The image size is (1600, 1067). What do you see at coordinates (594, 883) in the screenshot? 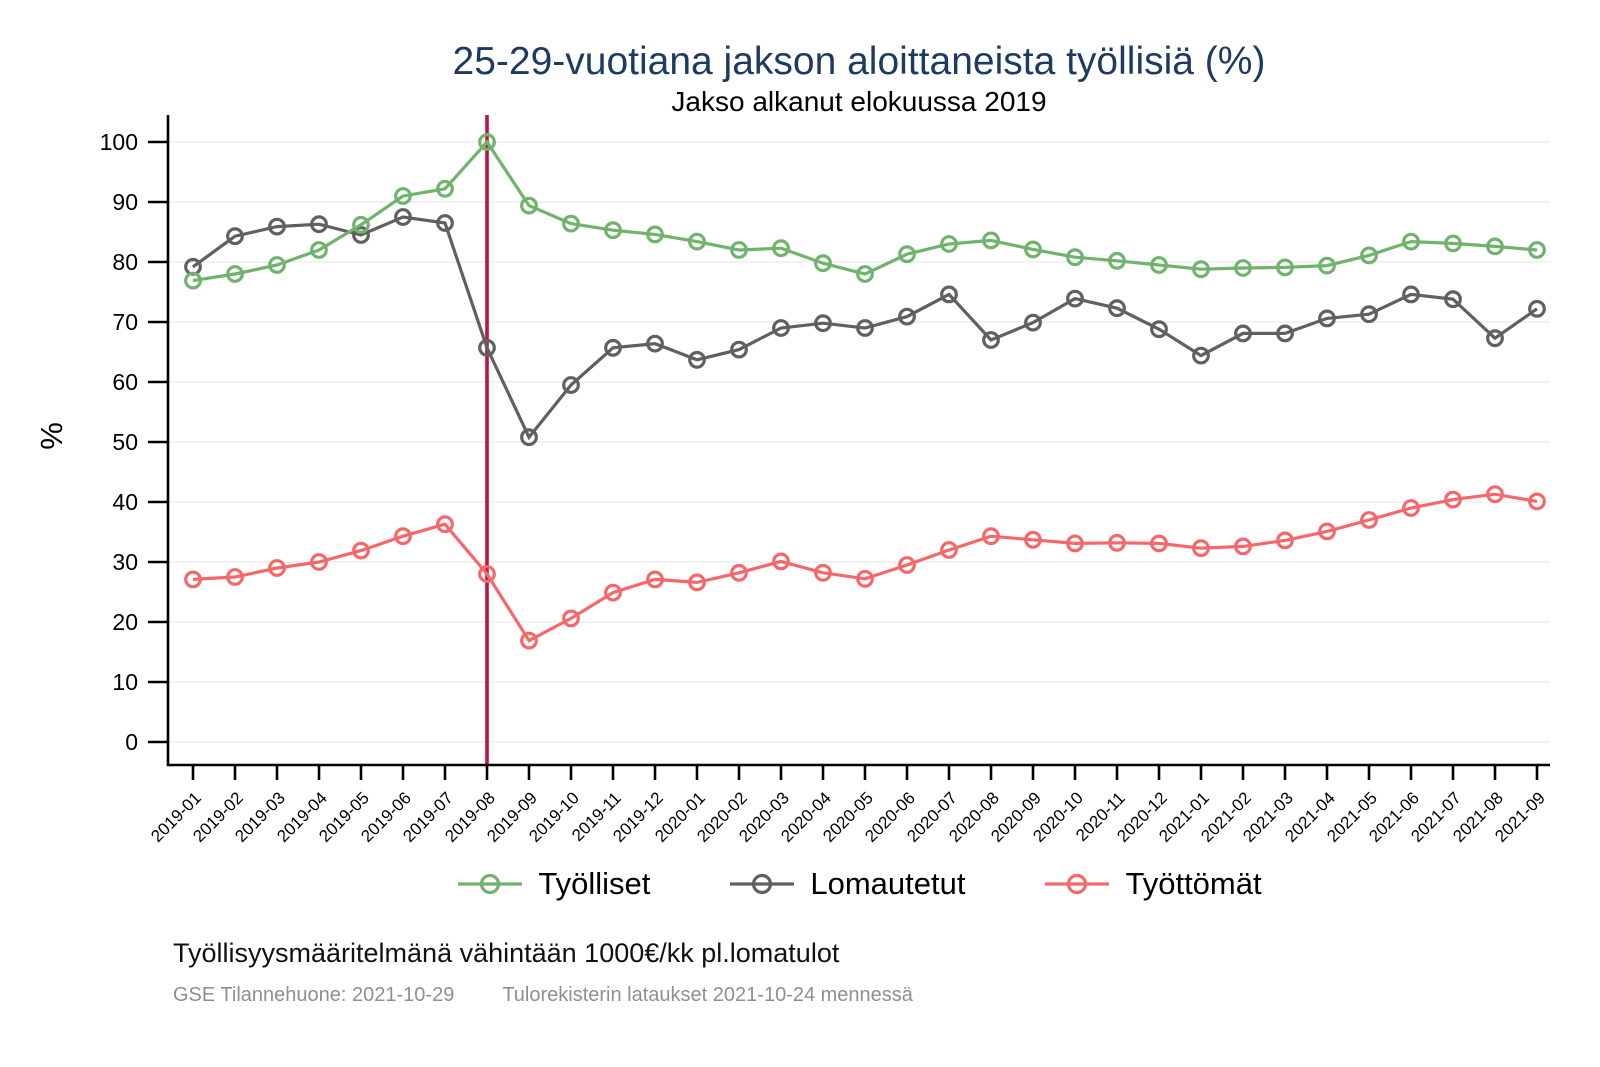
I see `legend-label-tyolliset: Työlliset` at bounding box center [594, 883].